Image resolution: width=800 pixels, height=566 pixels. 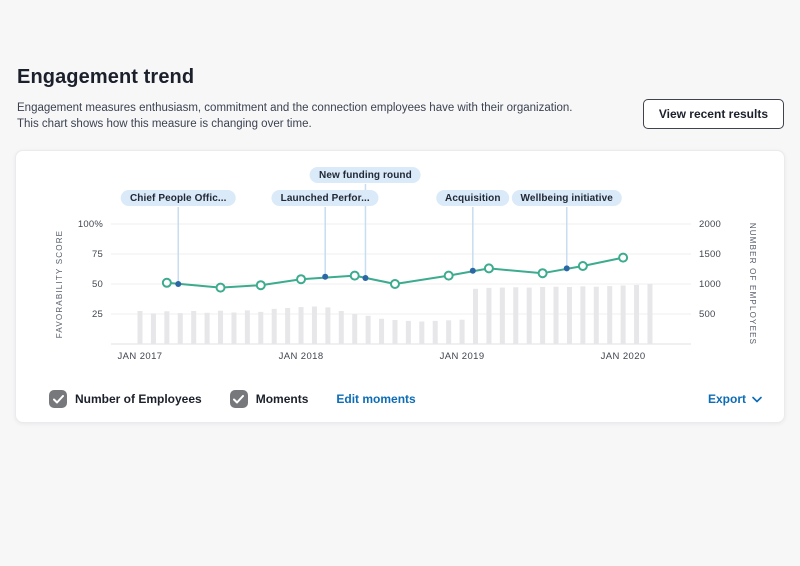 I want to click on right-axis-tick: 500, so click(x=707, y=314).